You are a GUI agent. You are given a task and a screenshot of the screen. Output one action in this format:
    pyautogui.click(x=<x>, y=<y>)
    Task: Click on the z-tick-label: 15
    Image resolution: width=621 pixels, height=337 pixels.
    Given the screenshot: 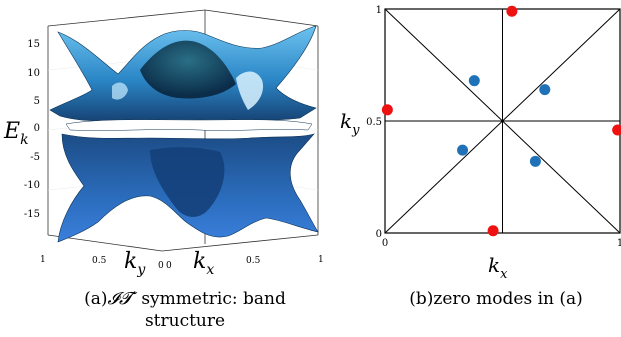 What is the action you would take?
    pyautogui.click(x=33, y=44)
    